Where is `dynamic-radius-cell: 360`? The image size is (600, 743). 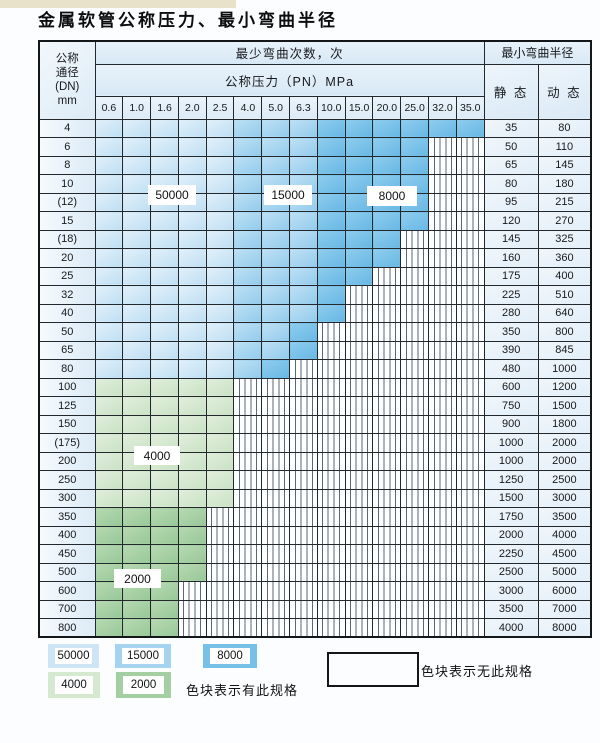 dynamic-radius-cell: 360 is located at coordinates (564, 258).